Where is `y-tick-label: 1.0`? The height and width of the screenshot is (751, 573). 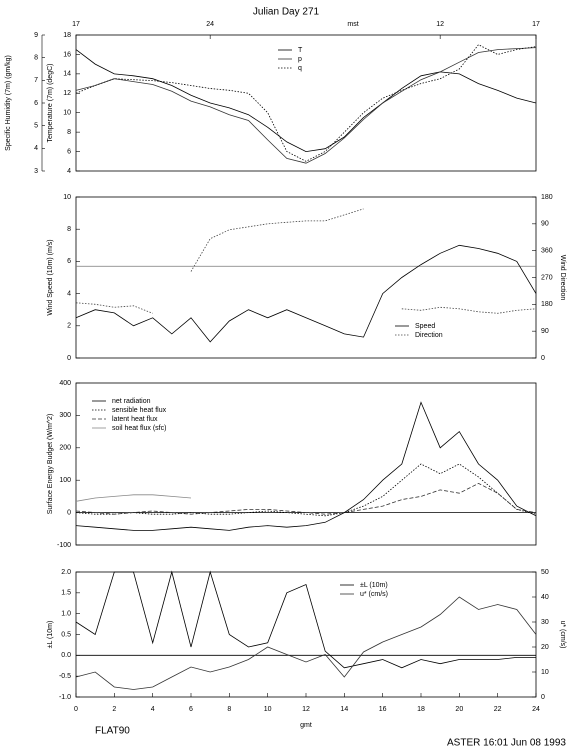 y-tick-label: 1.0 is located at coordinates (66, 614).